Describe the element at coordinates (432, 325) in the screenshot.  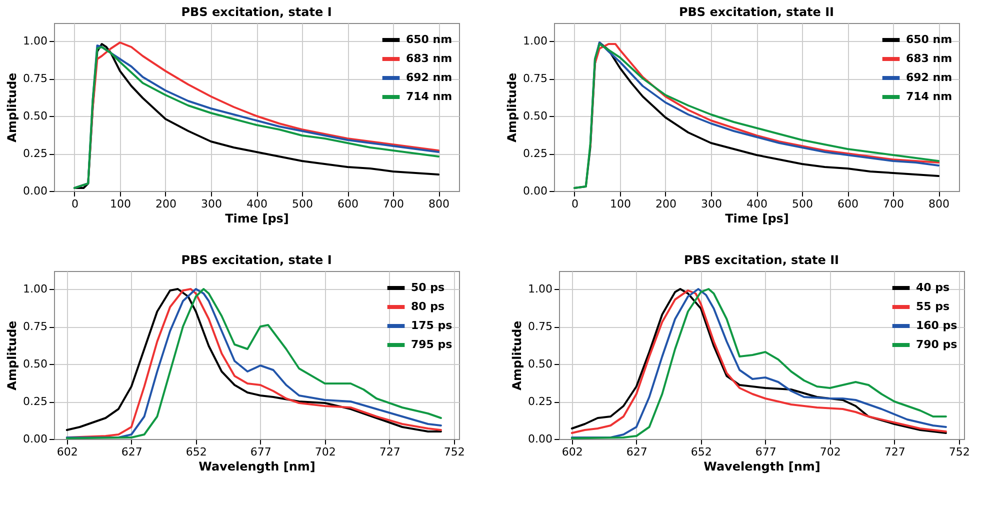
I see `legend-label: 175 ps` at that location.